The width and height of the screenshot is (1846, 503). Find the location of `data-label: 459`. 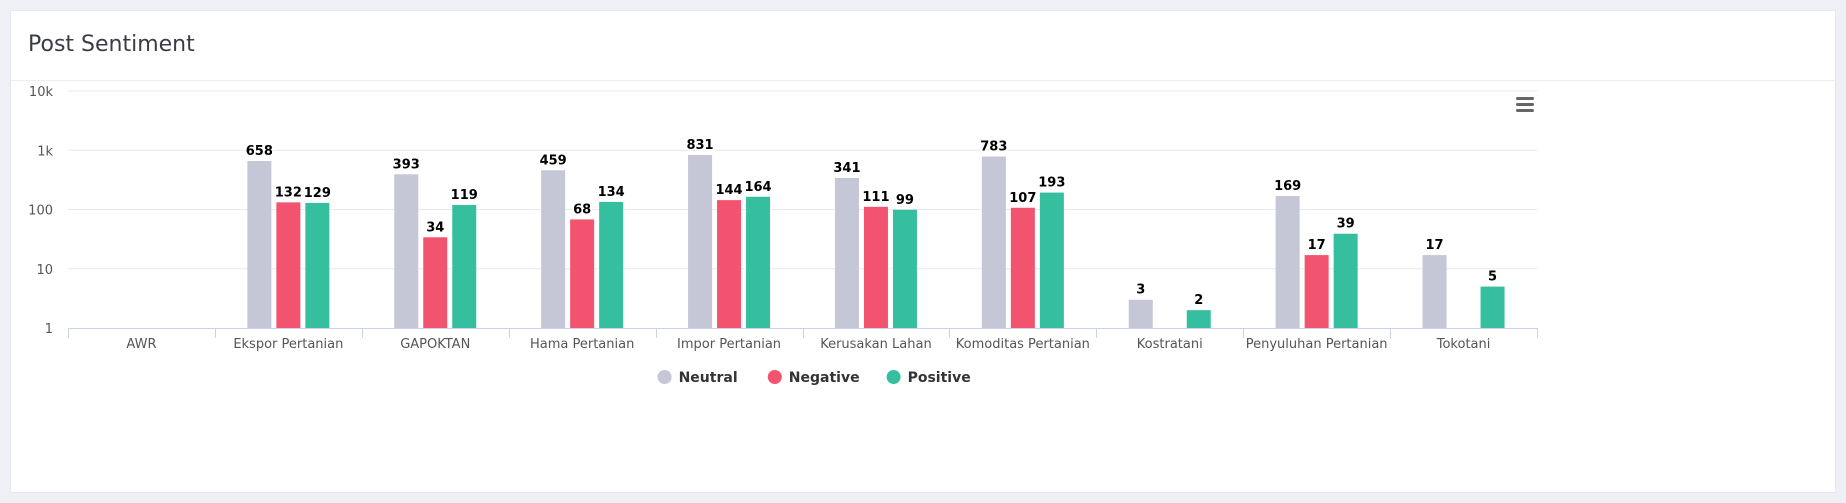

data-label: 459 is located at coordinates (553, 160).